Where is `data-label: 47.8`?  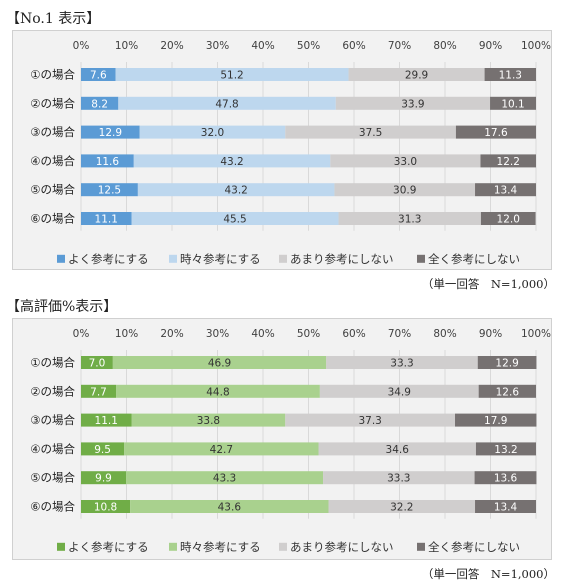
data-label: 47.8 is located at coordinates (226, 104).